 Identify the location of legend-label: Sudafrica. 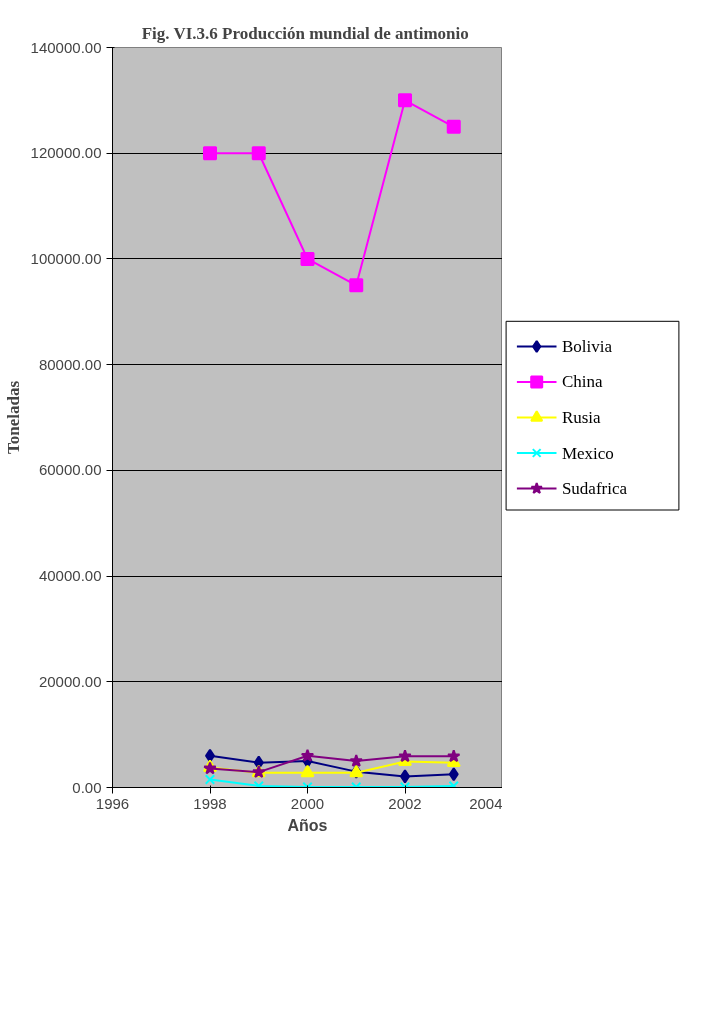
(594, 489).